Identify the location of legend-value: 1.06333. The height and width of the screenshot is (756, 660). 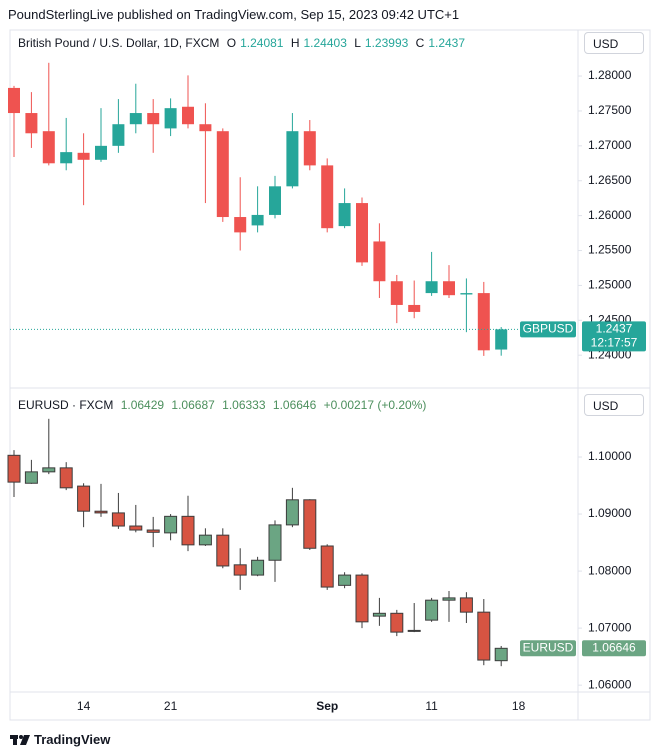
(244, 405).